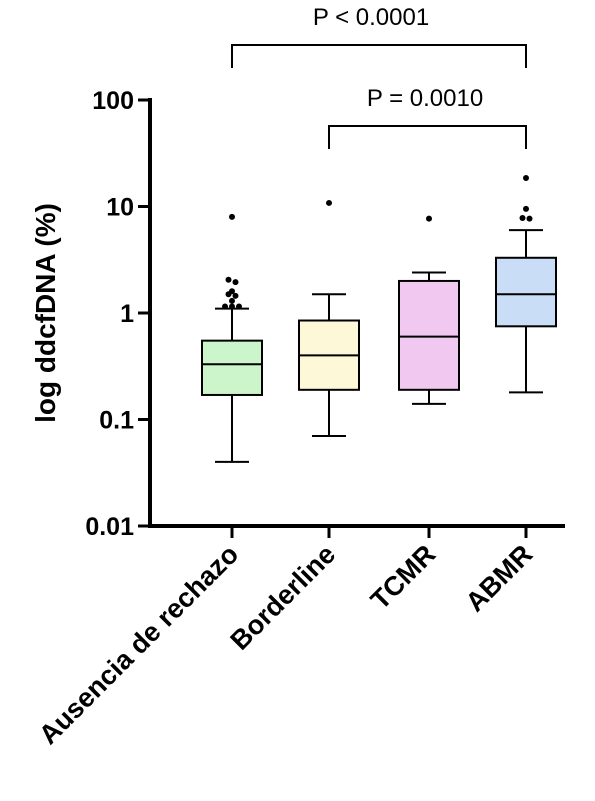 Image resolution: width=595 pixels, height=801 pixels. Describe the element at coordinates (45, 313) in the screenshot. I see `y-axis-label: log ddcfDNA (%)` at that location.